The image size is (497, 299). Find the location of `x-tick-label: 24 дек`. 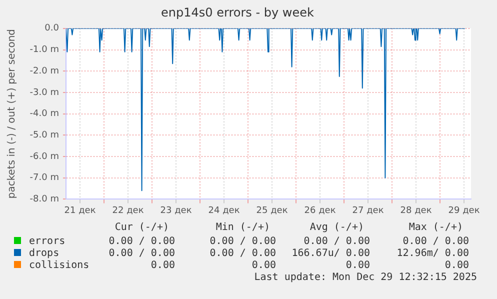

x-tick-label: 24 дек is located at coordinates (224, 211).